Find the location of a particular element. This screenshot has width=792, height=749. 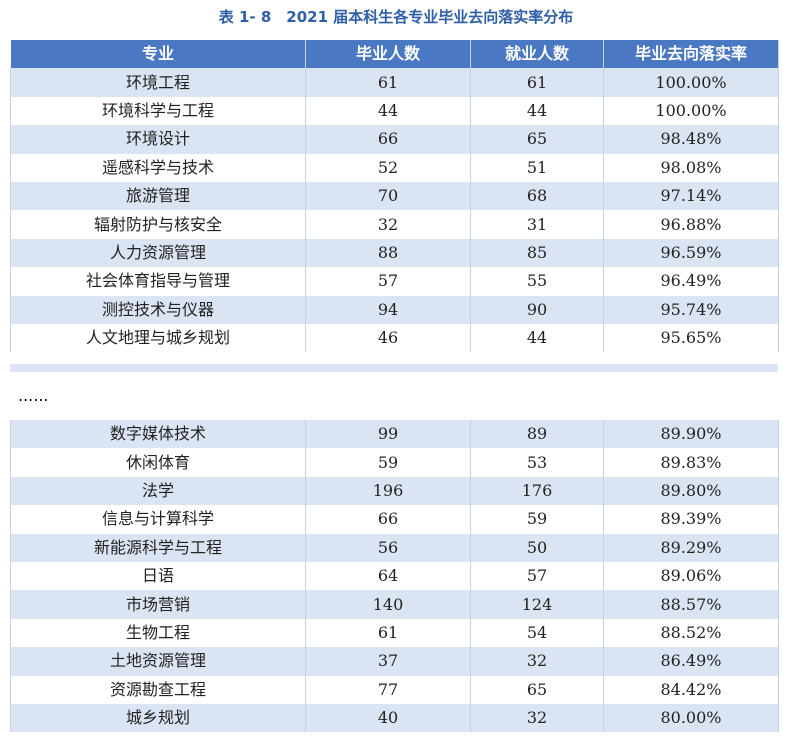

table-row: 城乡规划 40 32 80.00% is located at coordinates (394, 718).